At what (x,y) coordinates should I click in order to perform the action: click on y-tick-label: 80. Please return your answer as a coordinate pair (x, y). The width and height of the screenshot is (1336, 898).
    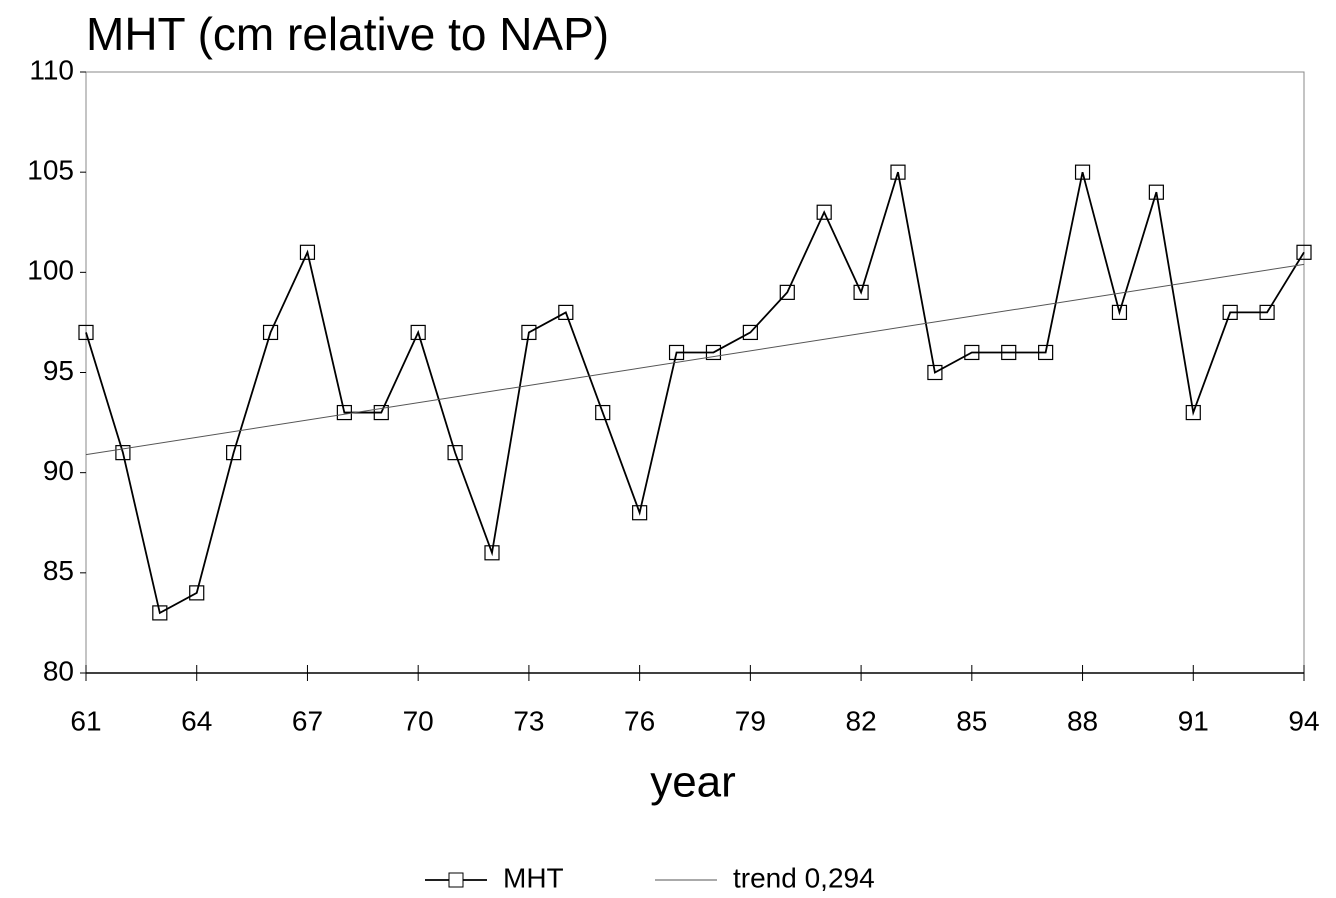
    Looking at the image, I should click on (58, 670).